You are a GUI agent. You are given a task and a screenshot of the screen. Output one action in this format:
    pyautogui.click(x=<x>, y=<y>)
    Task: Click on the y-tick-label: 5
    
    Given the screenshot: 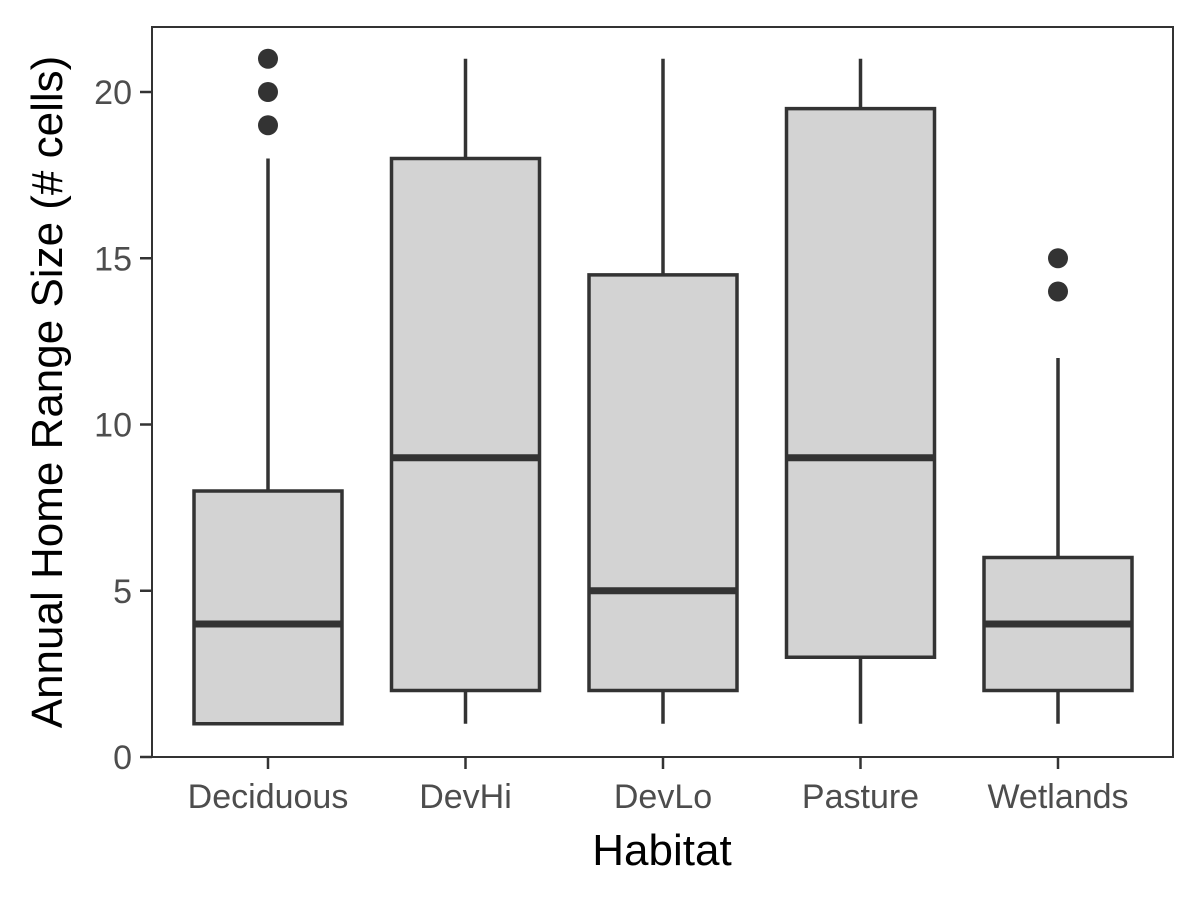 What is the action you would take?
    pyautogui.click(x=122, y=592)
    